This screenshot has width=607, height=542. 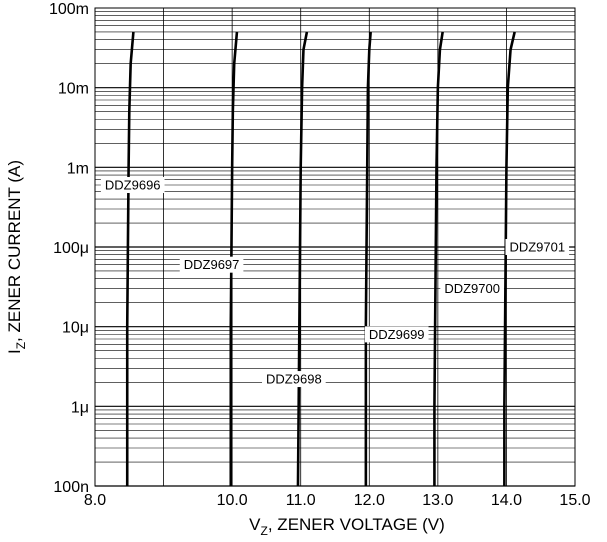 I want to click on y-tick-label: 1μ, so click(x=80, y=407).